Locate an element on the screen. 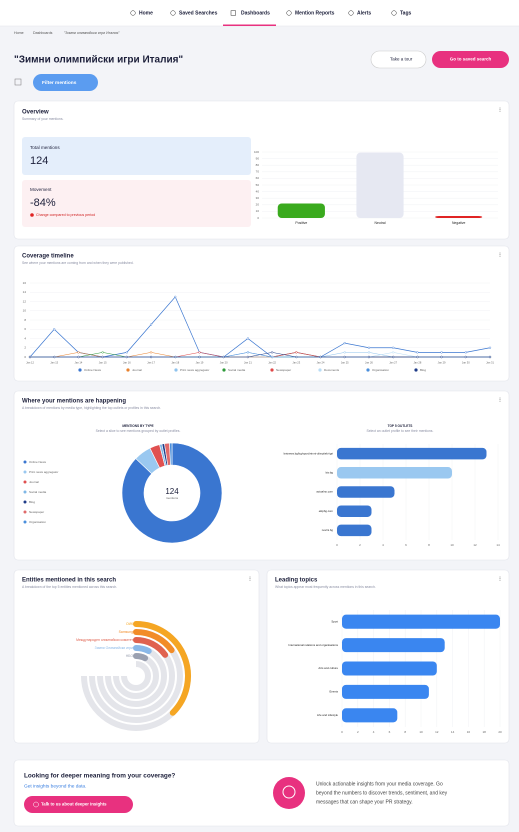  x-tick-label: 0 is located at coordinates (342, 732).